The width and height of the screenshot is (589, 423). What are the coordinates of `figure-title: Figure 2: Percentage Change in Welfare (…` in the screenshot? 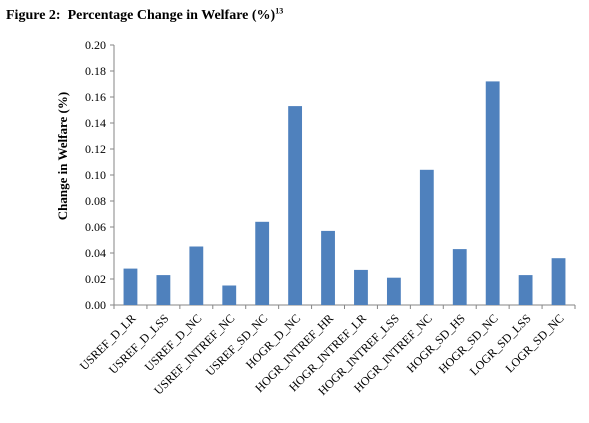 It's located at (145, 15).